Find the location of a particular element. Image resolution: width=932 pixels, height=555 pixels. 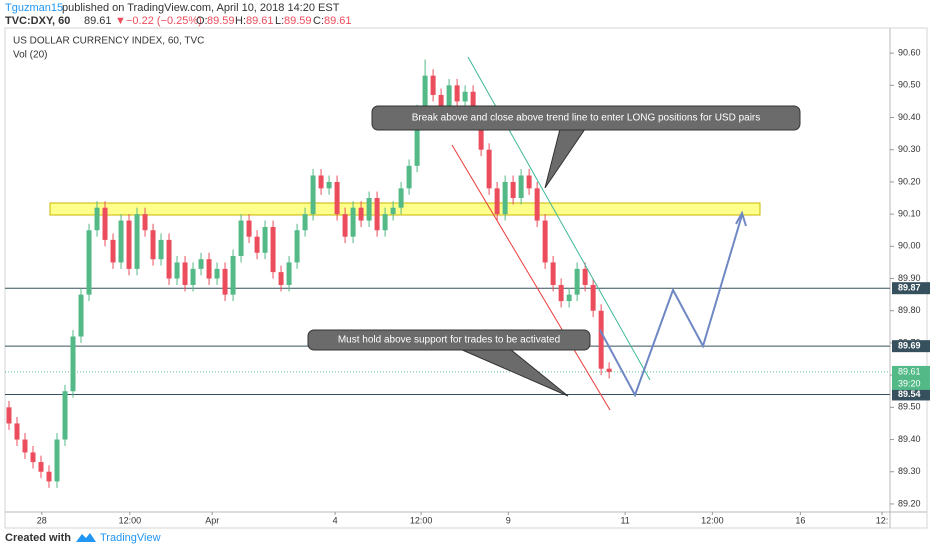

y-tick-label: 90.10 is located at coordinates (909, 214).